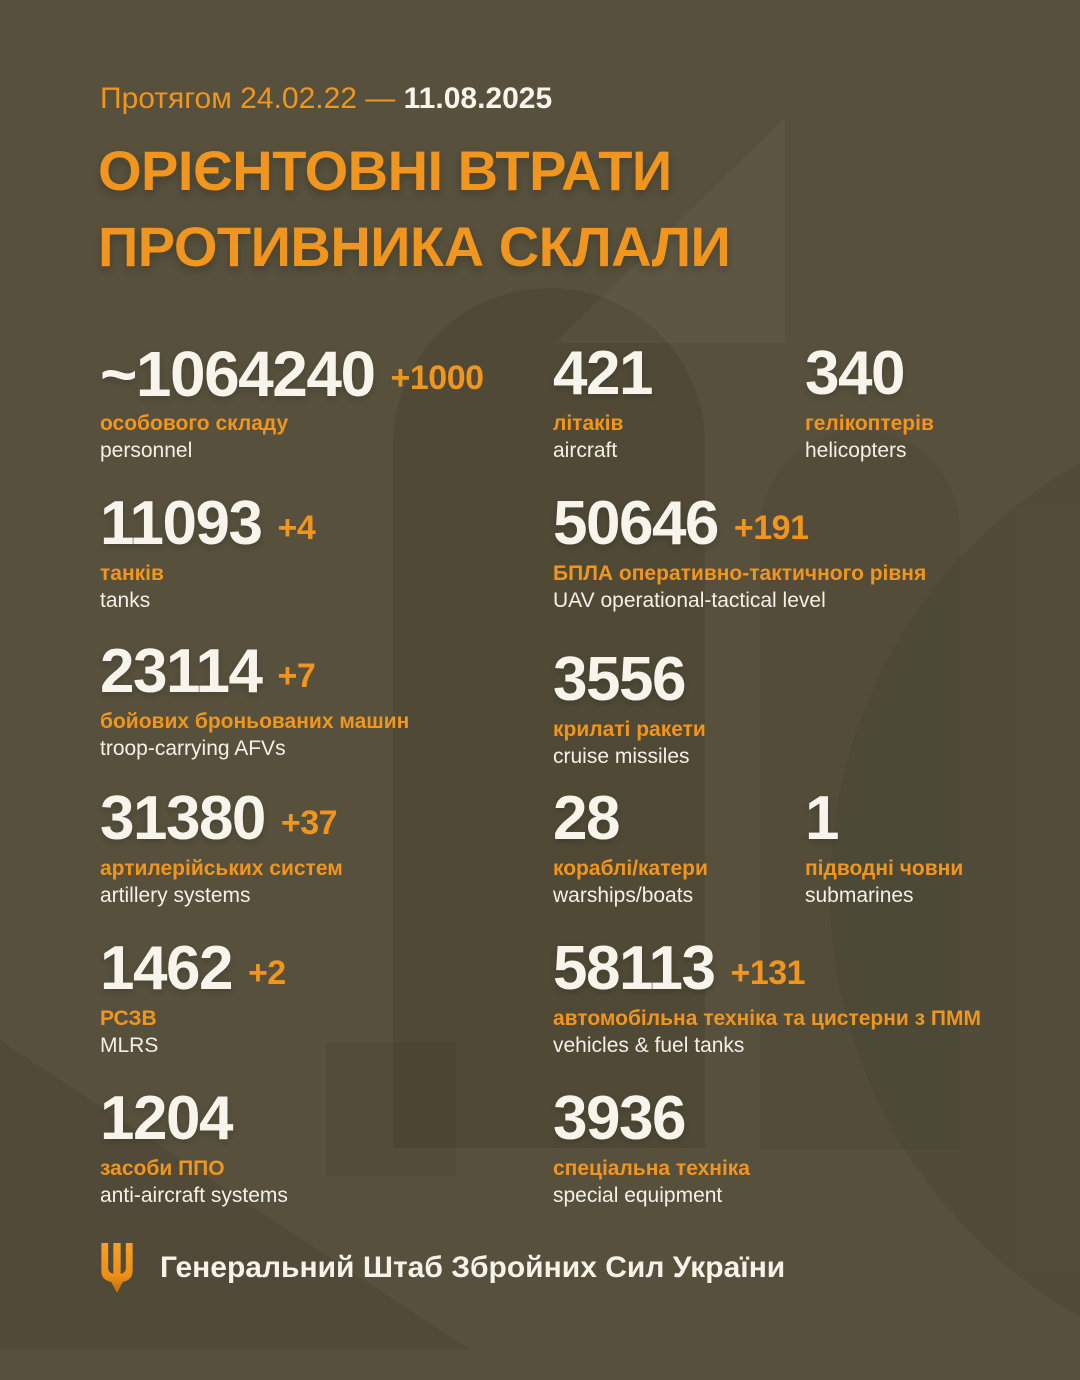  I want to click on page-title-line1: ОРІЄНТОВНІ ВТРАТИ, so click(385, 170).